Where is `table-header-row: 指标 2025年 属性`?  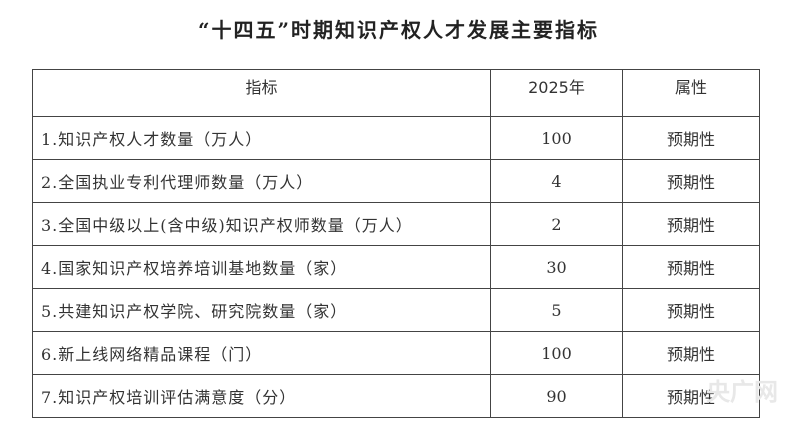
table-header-row: 指标 2025年 属性 is located at coordinates (396, 93).